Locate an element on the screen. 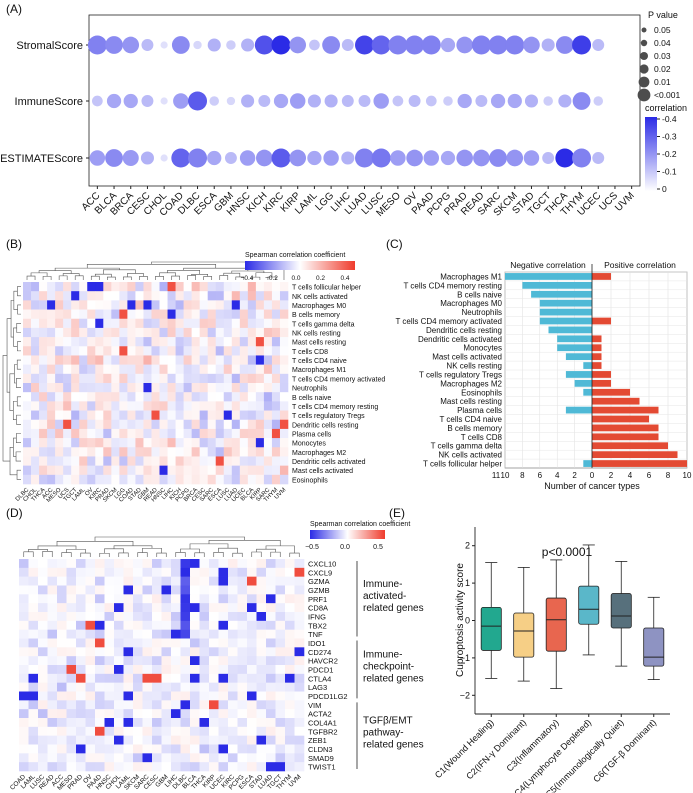 This screenshot has width=693, height=793. box-e-pvalue: p<0.0001 is located at coordinates (567, 552).